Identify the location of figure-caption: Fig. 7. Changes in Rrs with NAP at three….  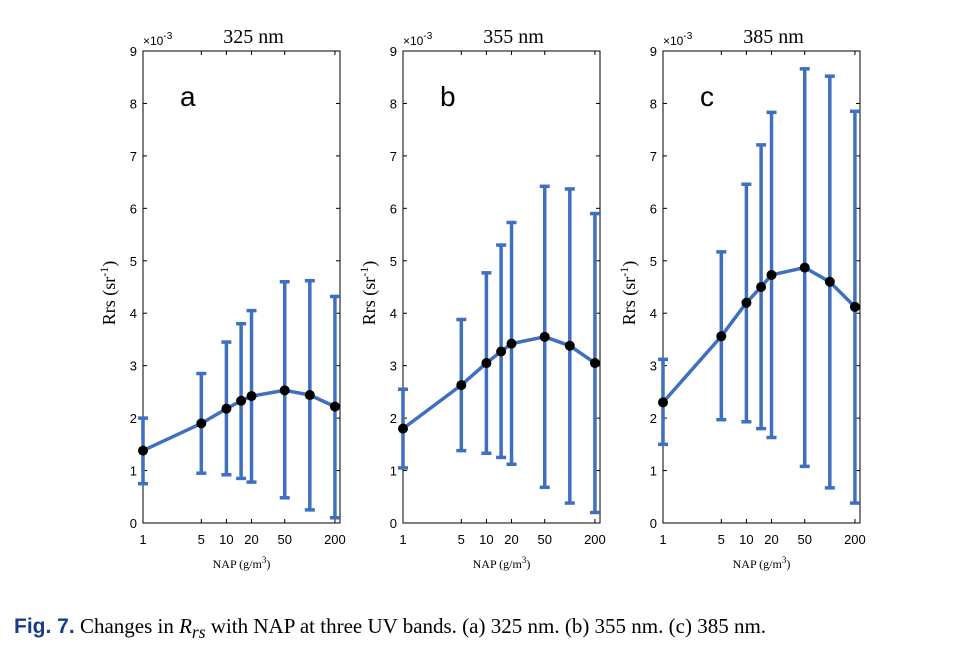
(484, 628).